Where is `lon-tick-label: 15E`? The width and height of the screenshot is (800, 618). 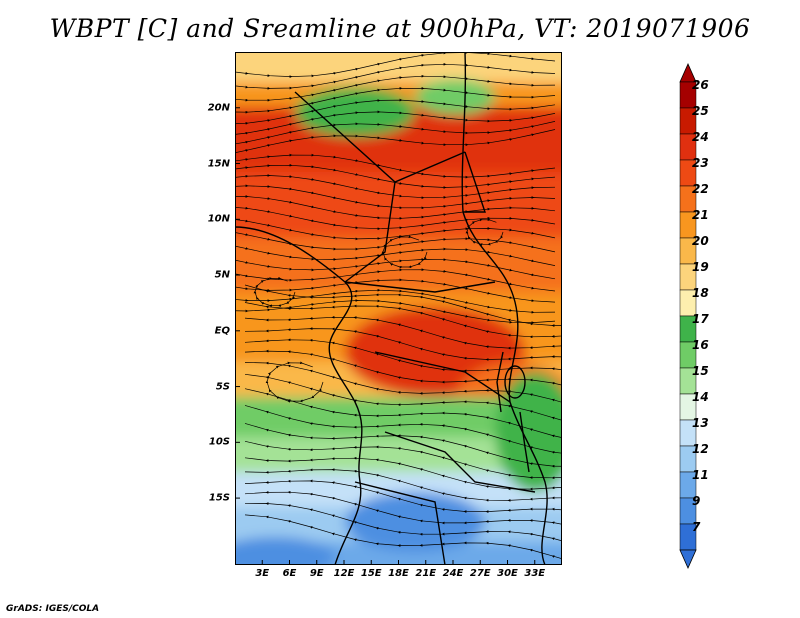
lon-tick-label: 15E is located at coordinates (371, 573).